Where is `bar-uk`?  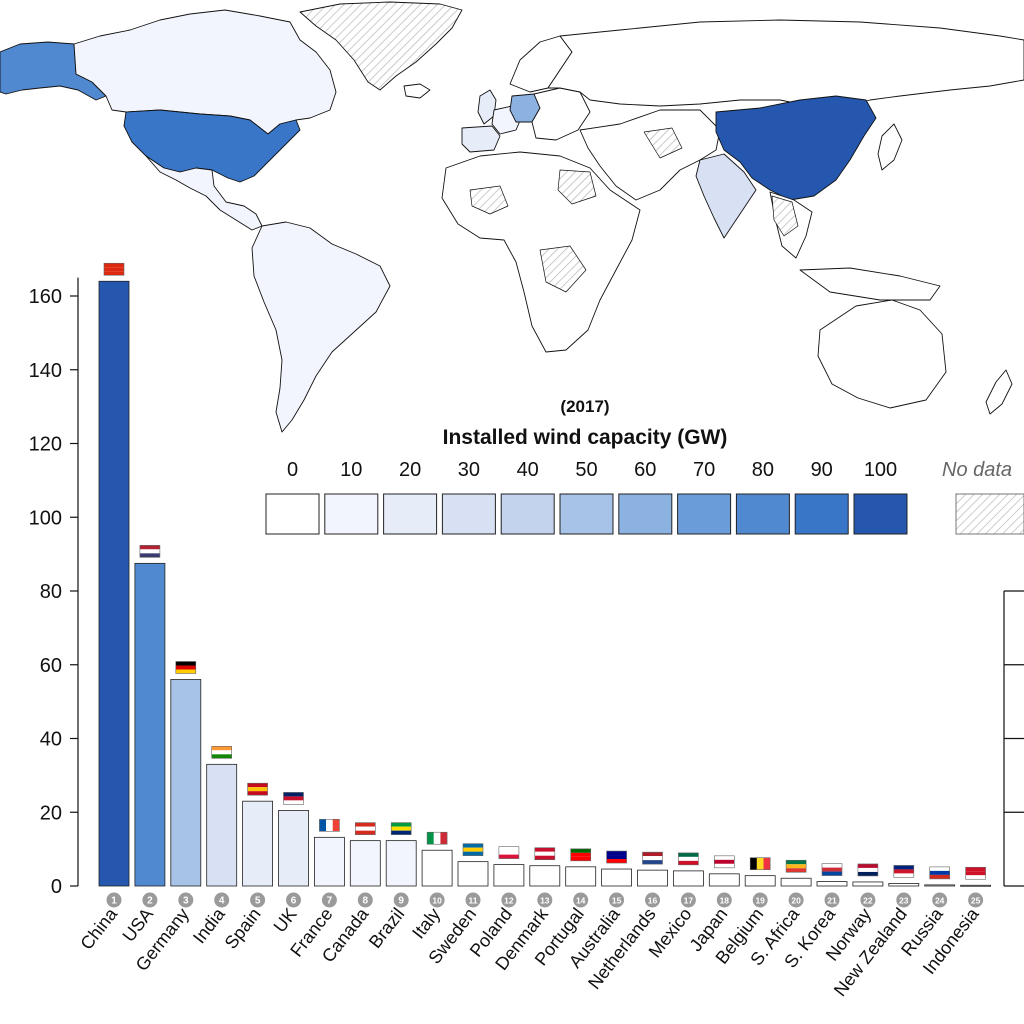
bar-uk is located at coordinates (293, 848).